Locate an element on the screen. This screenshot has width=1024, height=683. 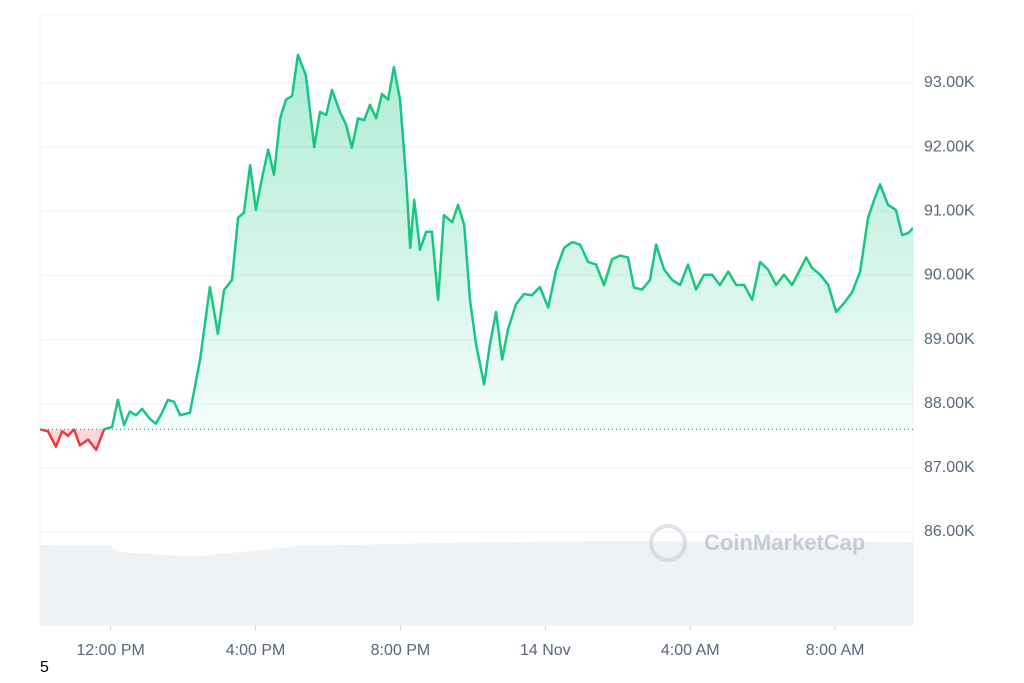
y-tick-label: 89.00K is located at coordinates (949, 339).